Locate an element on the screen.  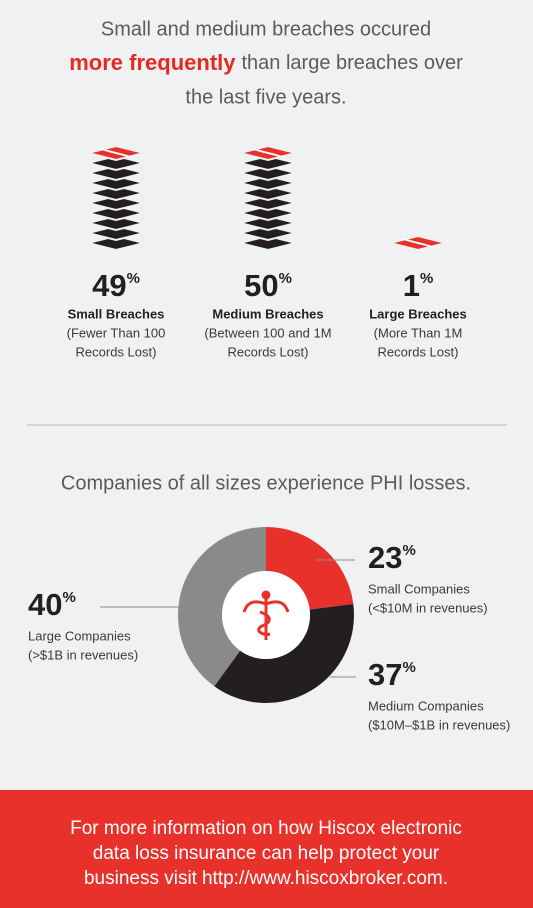
stat-value: 37% is located at coordinates (392, 674).